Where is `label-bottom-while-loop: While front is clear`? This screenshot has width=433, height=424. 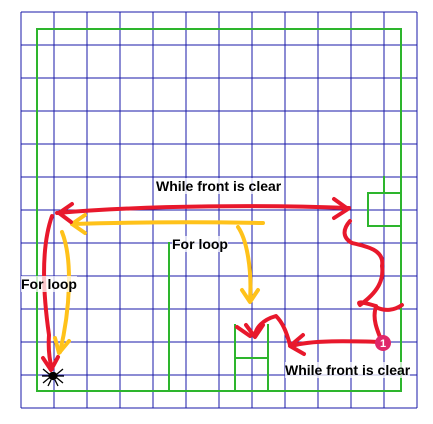 label-bottom-while-loop: While front is clear is located at coordinates (348, 370).